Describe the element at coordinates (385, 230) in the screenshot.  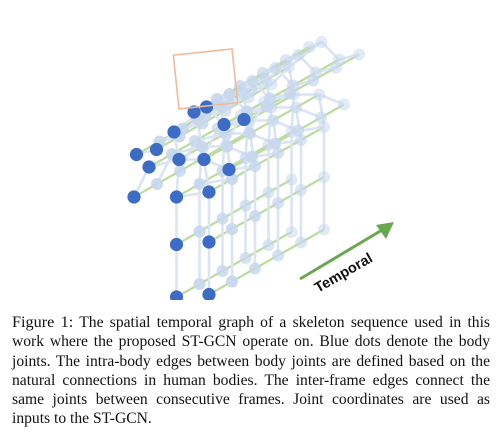
I see `temporal-arrow-head` at that location.